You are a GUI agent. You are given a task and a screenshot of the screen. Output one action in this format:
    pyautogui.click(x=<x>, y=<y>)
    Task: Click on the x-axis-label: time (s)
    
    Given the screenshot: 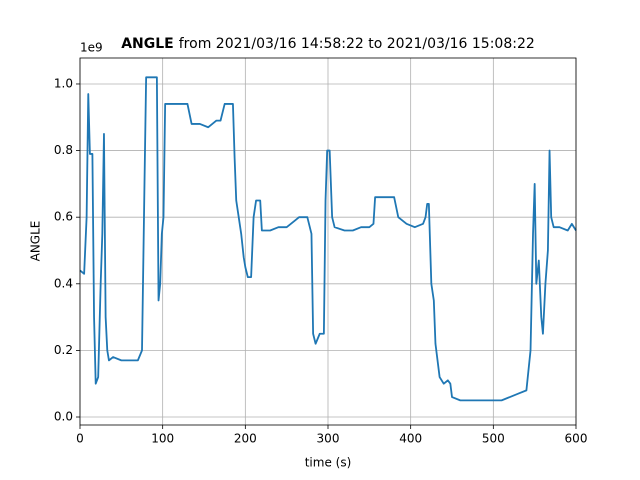 What is the action you would take?
    pyautogui.click(x=328, y=463)
    